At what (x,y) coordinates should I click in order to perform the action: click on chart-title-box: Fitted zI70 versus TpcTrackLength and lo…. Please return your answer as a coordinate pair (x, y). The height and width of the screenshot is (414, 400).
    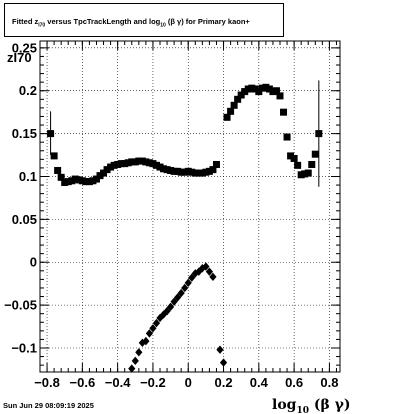
    Looking at the image, I should click on (144, 20).